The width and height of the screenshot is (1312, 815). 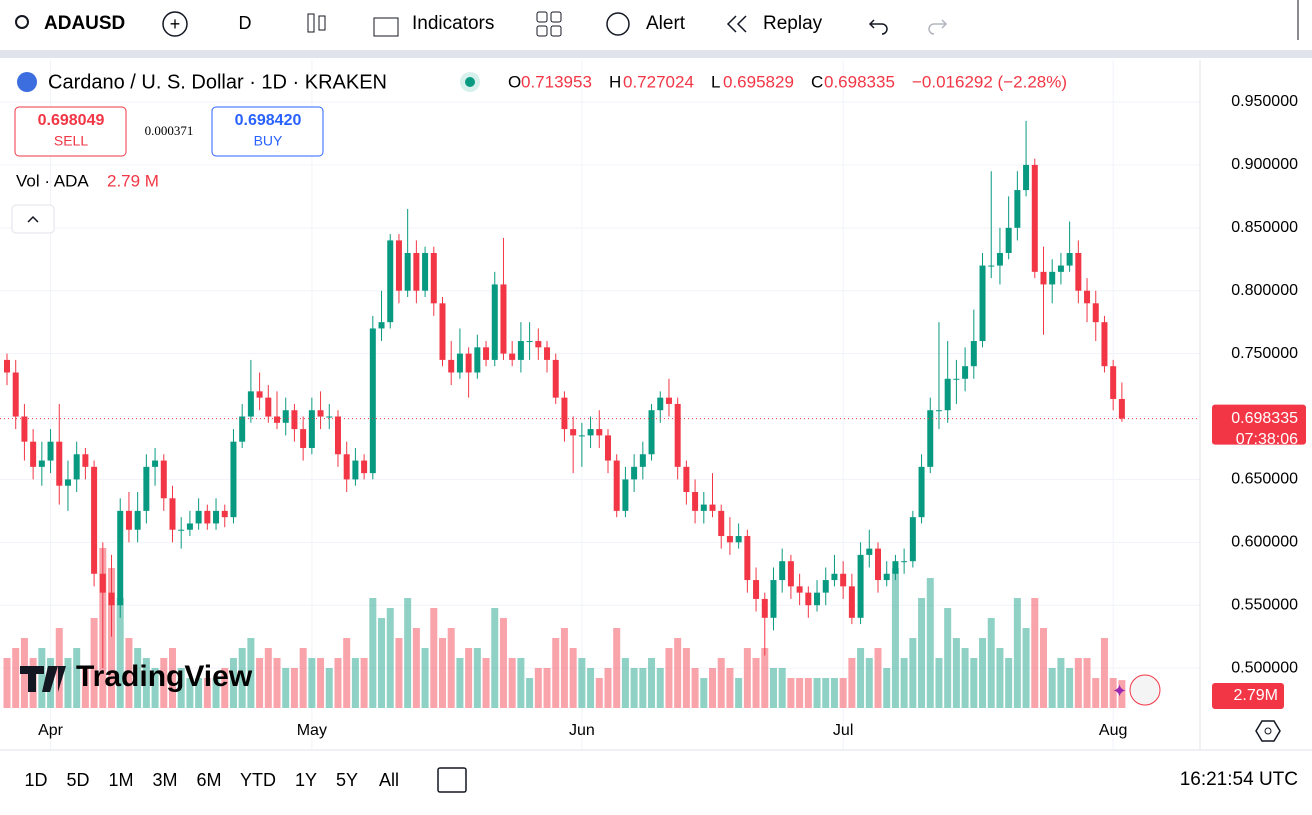 I want to click on y-tick-label: 0.850000, so click(x=1264, y=227).